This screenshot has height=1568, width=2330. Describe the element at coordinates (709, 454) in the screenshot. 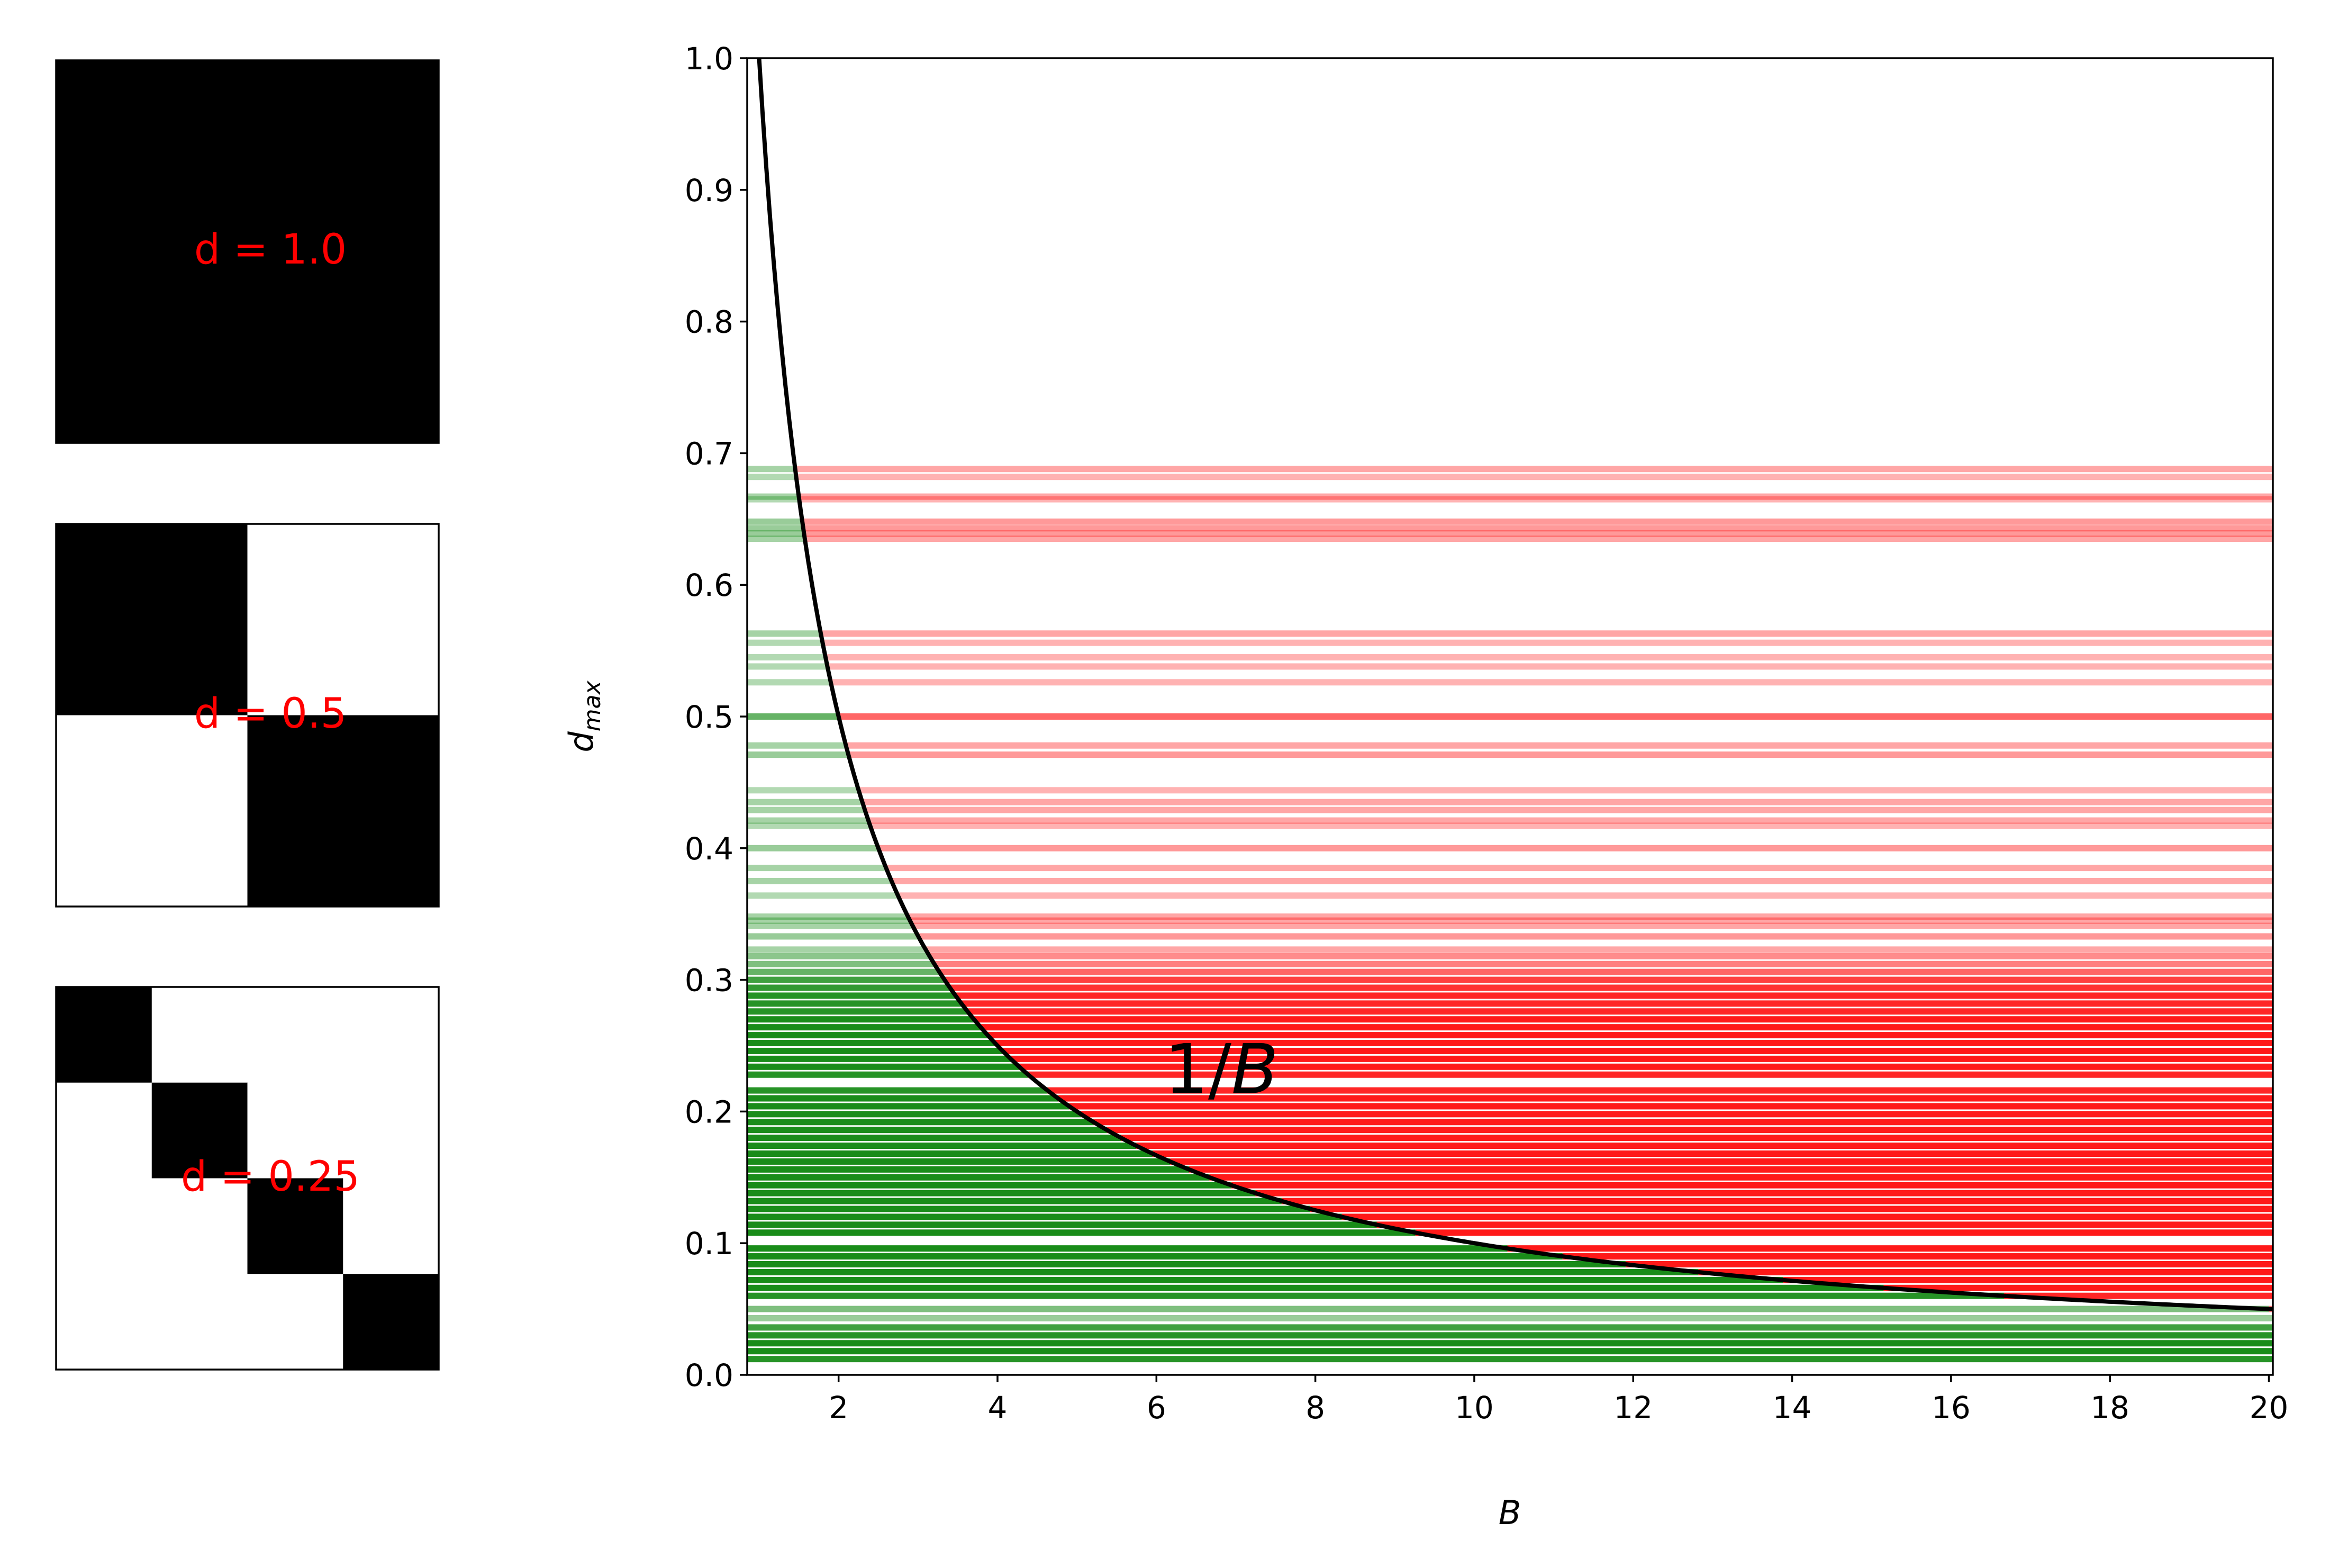

I see `y-tick-label: 0.7` at that location.